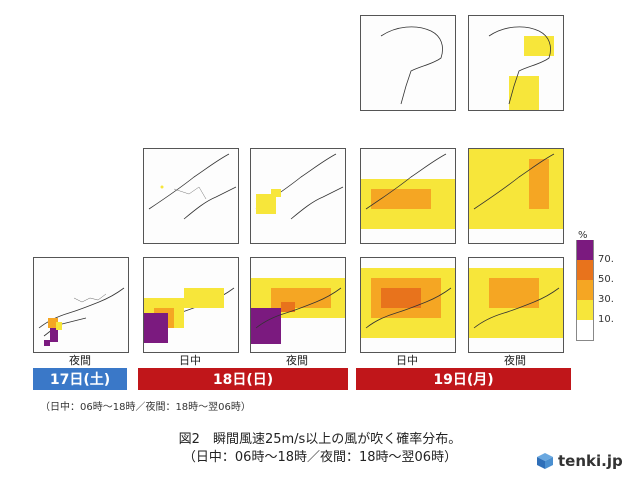  Describe the element at coordinates (606, 259) in the screenshot. I see `legend-tick: 70.` at that location.